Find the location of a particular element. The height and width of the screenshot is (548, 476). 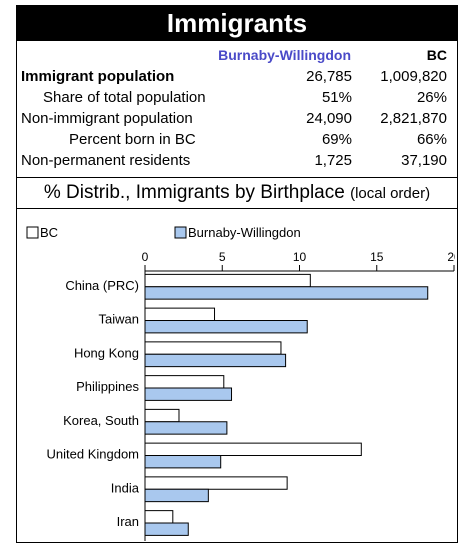

column-header-bc: BC is located at coordinates (436, 55).